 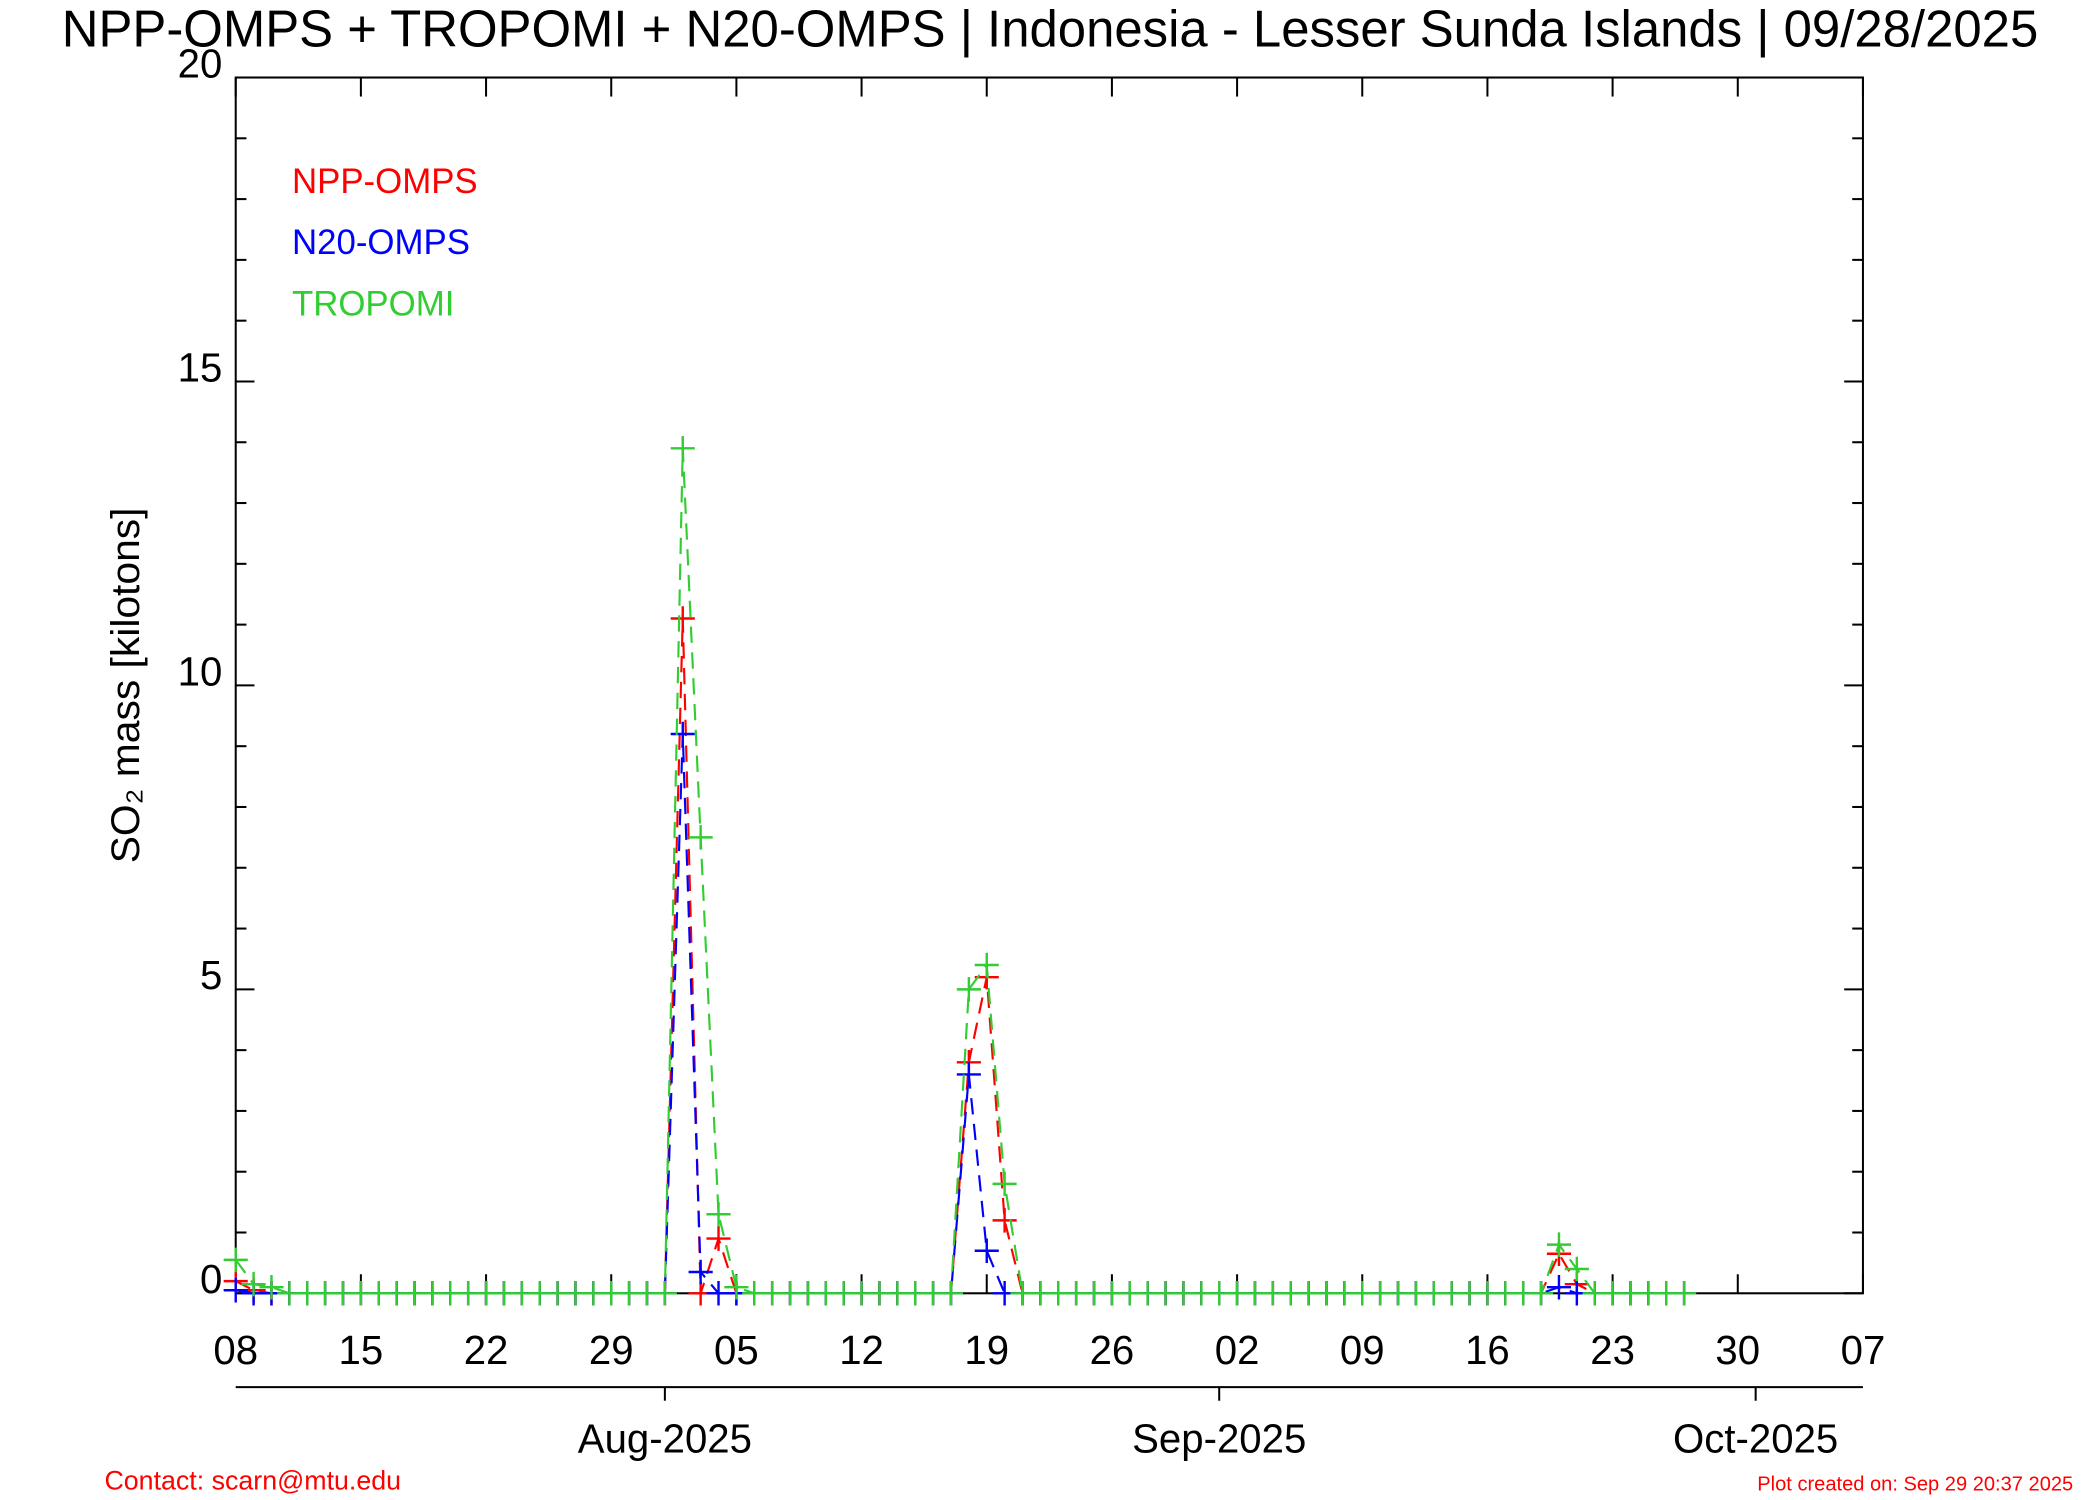 I want to click on x-tick-label: 05, so click(x=736, y=1350).